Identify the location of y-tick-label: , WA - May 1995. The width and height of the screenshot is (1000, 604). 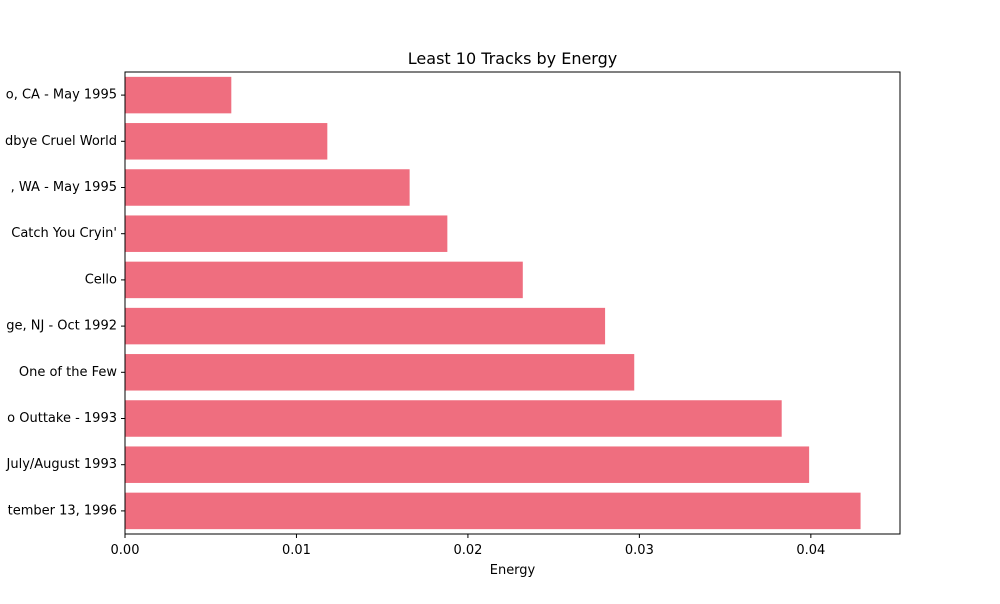
(64, 187).